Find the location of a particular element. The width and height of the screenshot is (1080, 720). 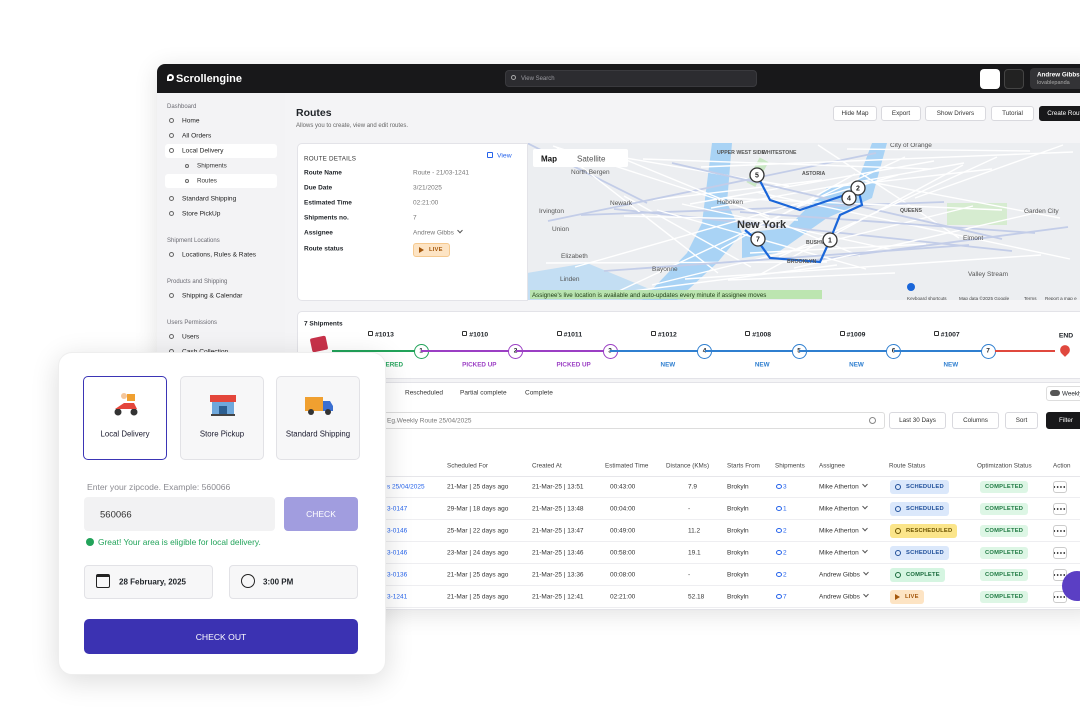

sidebar-item: Home is located at coordinates (191, 121).